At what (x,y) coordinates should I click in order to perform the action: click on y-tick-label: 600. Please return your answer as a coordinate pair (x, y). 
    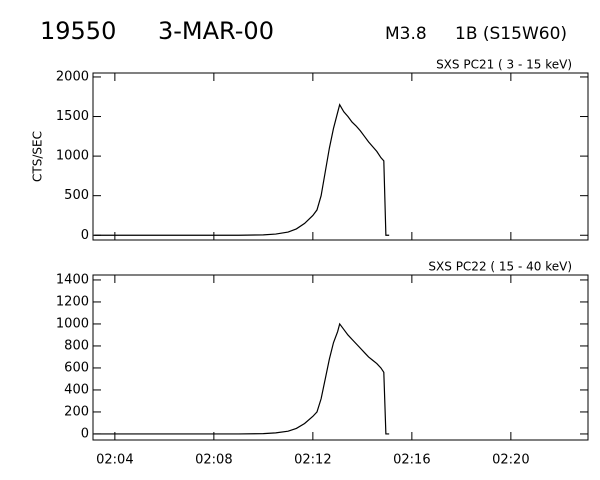
    Looking at the image, I should click on (76, 367).